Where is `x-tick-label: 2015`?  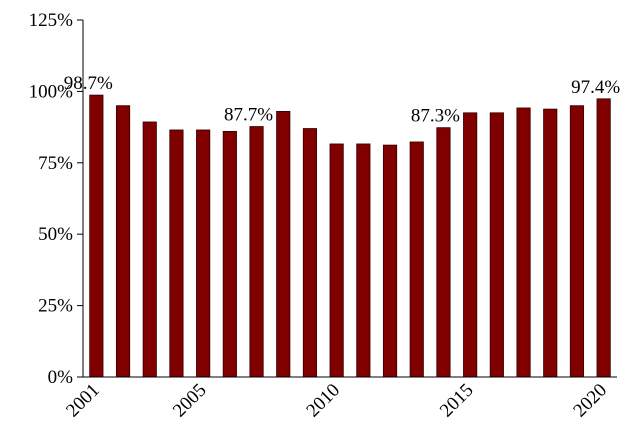 x-tick-label: 2015 is located at coordinates (457, 401).